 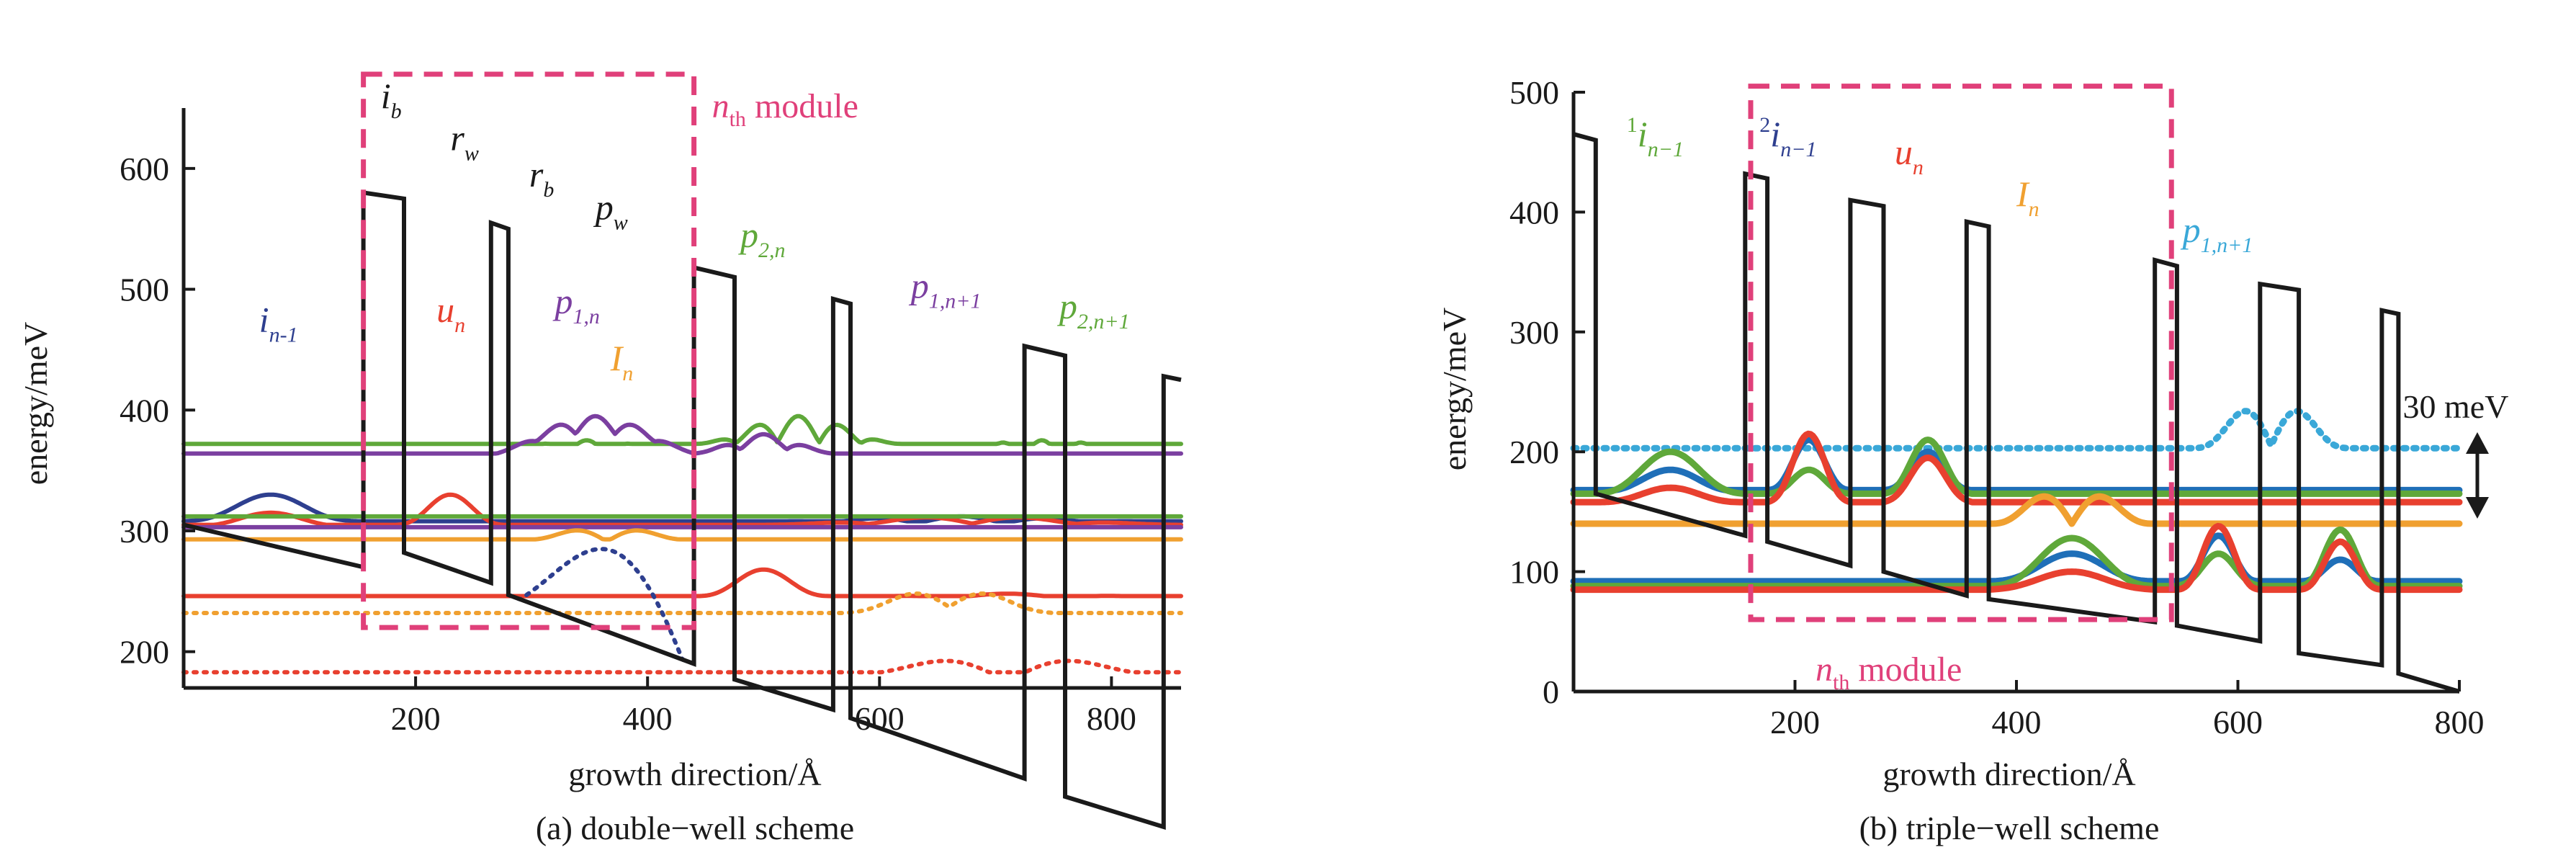 What do you see at coordinates (1655, 137) in the screenshot?
I see `panel-b-state-label: 1in−1` at bounding box center [1655, 137].